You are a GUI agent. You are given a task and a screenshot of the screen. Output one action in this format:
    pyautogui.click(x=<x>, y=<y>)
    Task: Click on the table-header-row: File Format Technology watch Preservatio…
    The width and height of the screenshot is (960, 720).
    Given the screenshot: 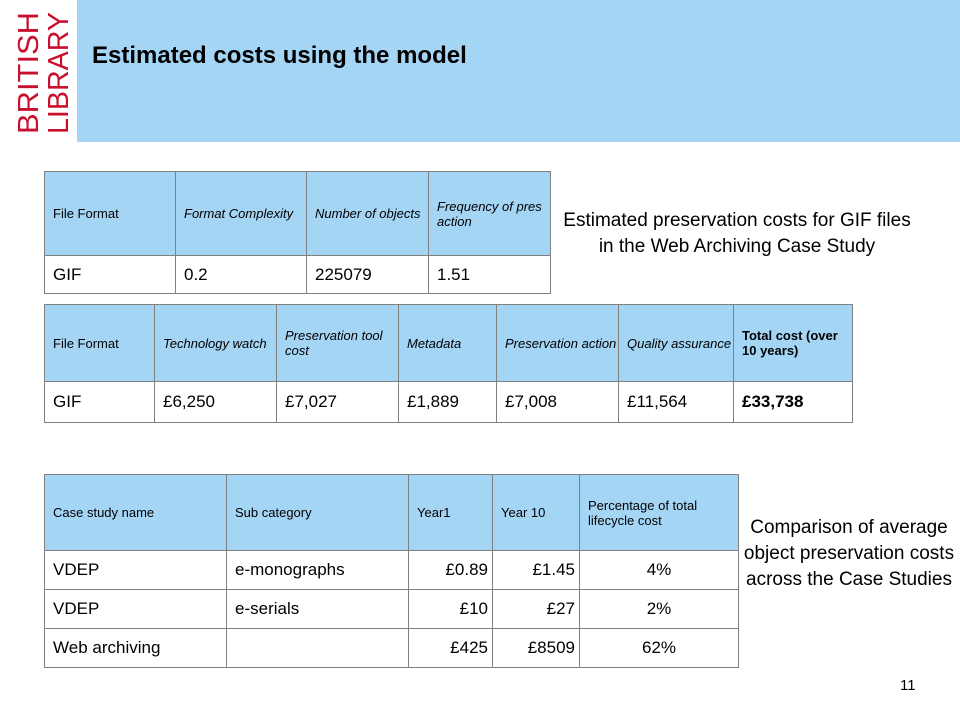 What is the action you would take?
    pyautogui.click(x=448, y=343)
    